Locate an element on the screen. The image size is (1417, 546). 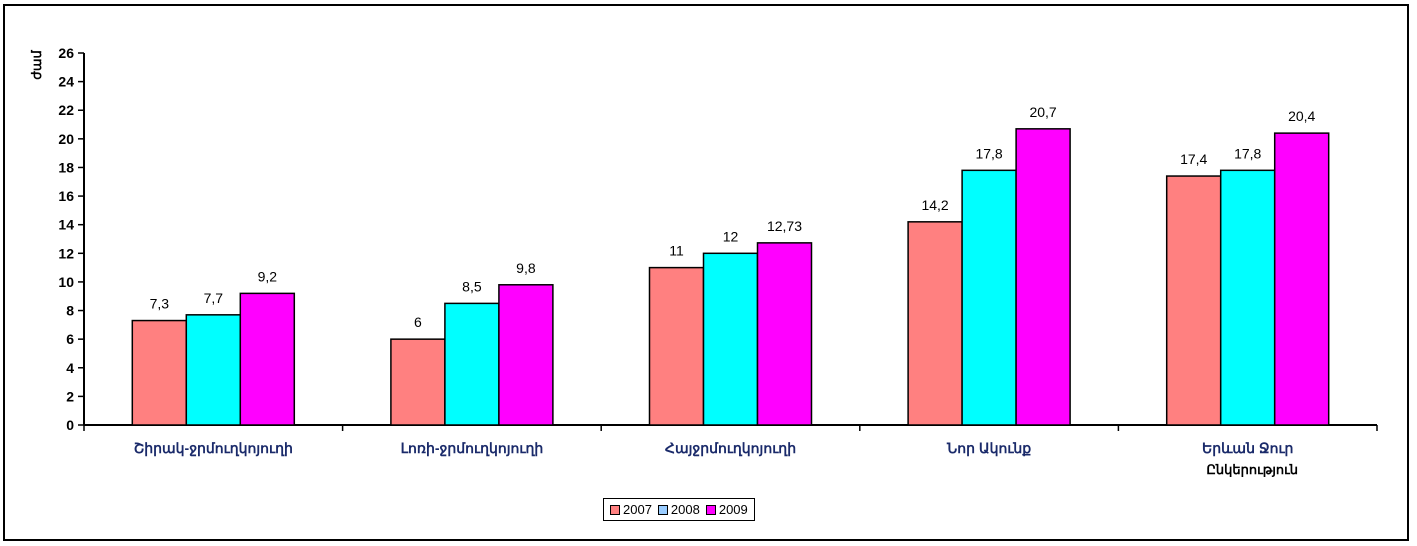
y-tick-label: 26 is located at coordinates (66, 53).